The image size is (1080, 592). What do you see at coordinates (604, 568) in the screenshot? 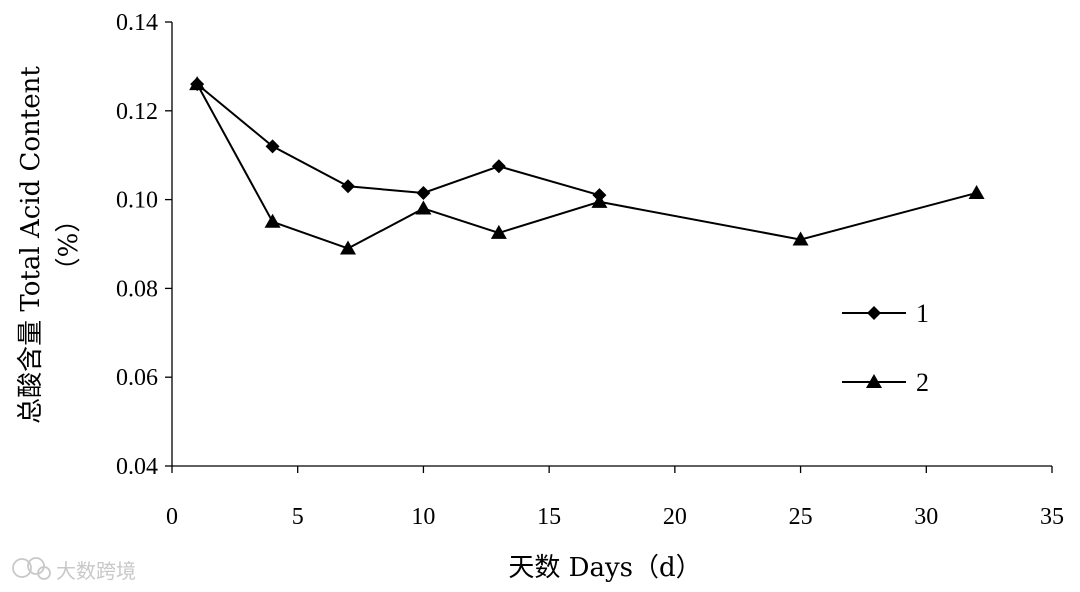
I see `x-axis-title: 天数 Days（d）` at bounding box center [604, 568].